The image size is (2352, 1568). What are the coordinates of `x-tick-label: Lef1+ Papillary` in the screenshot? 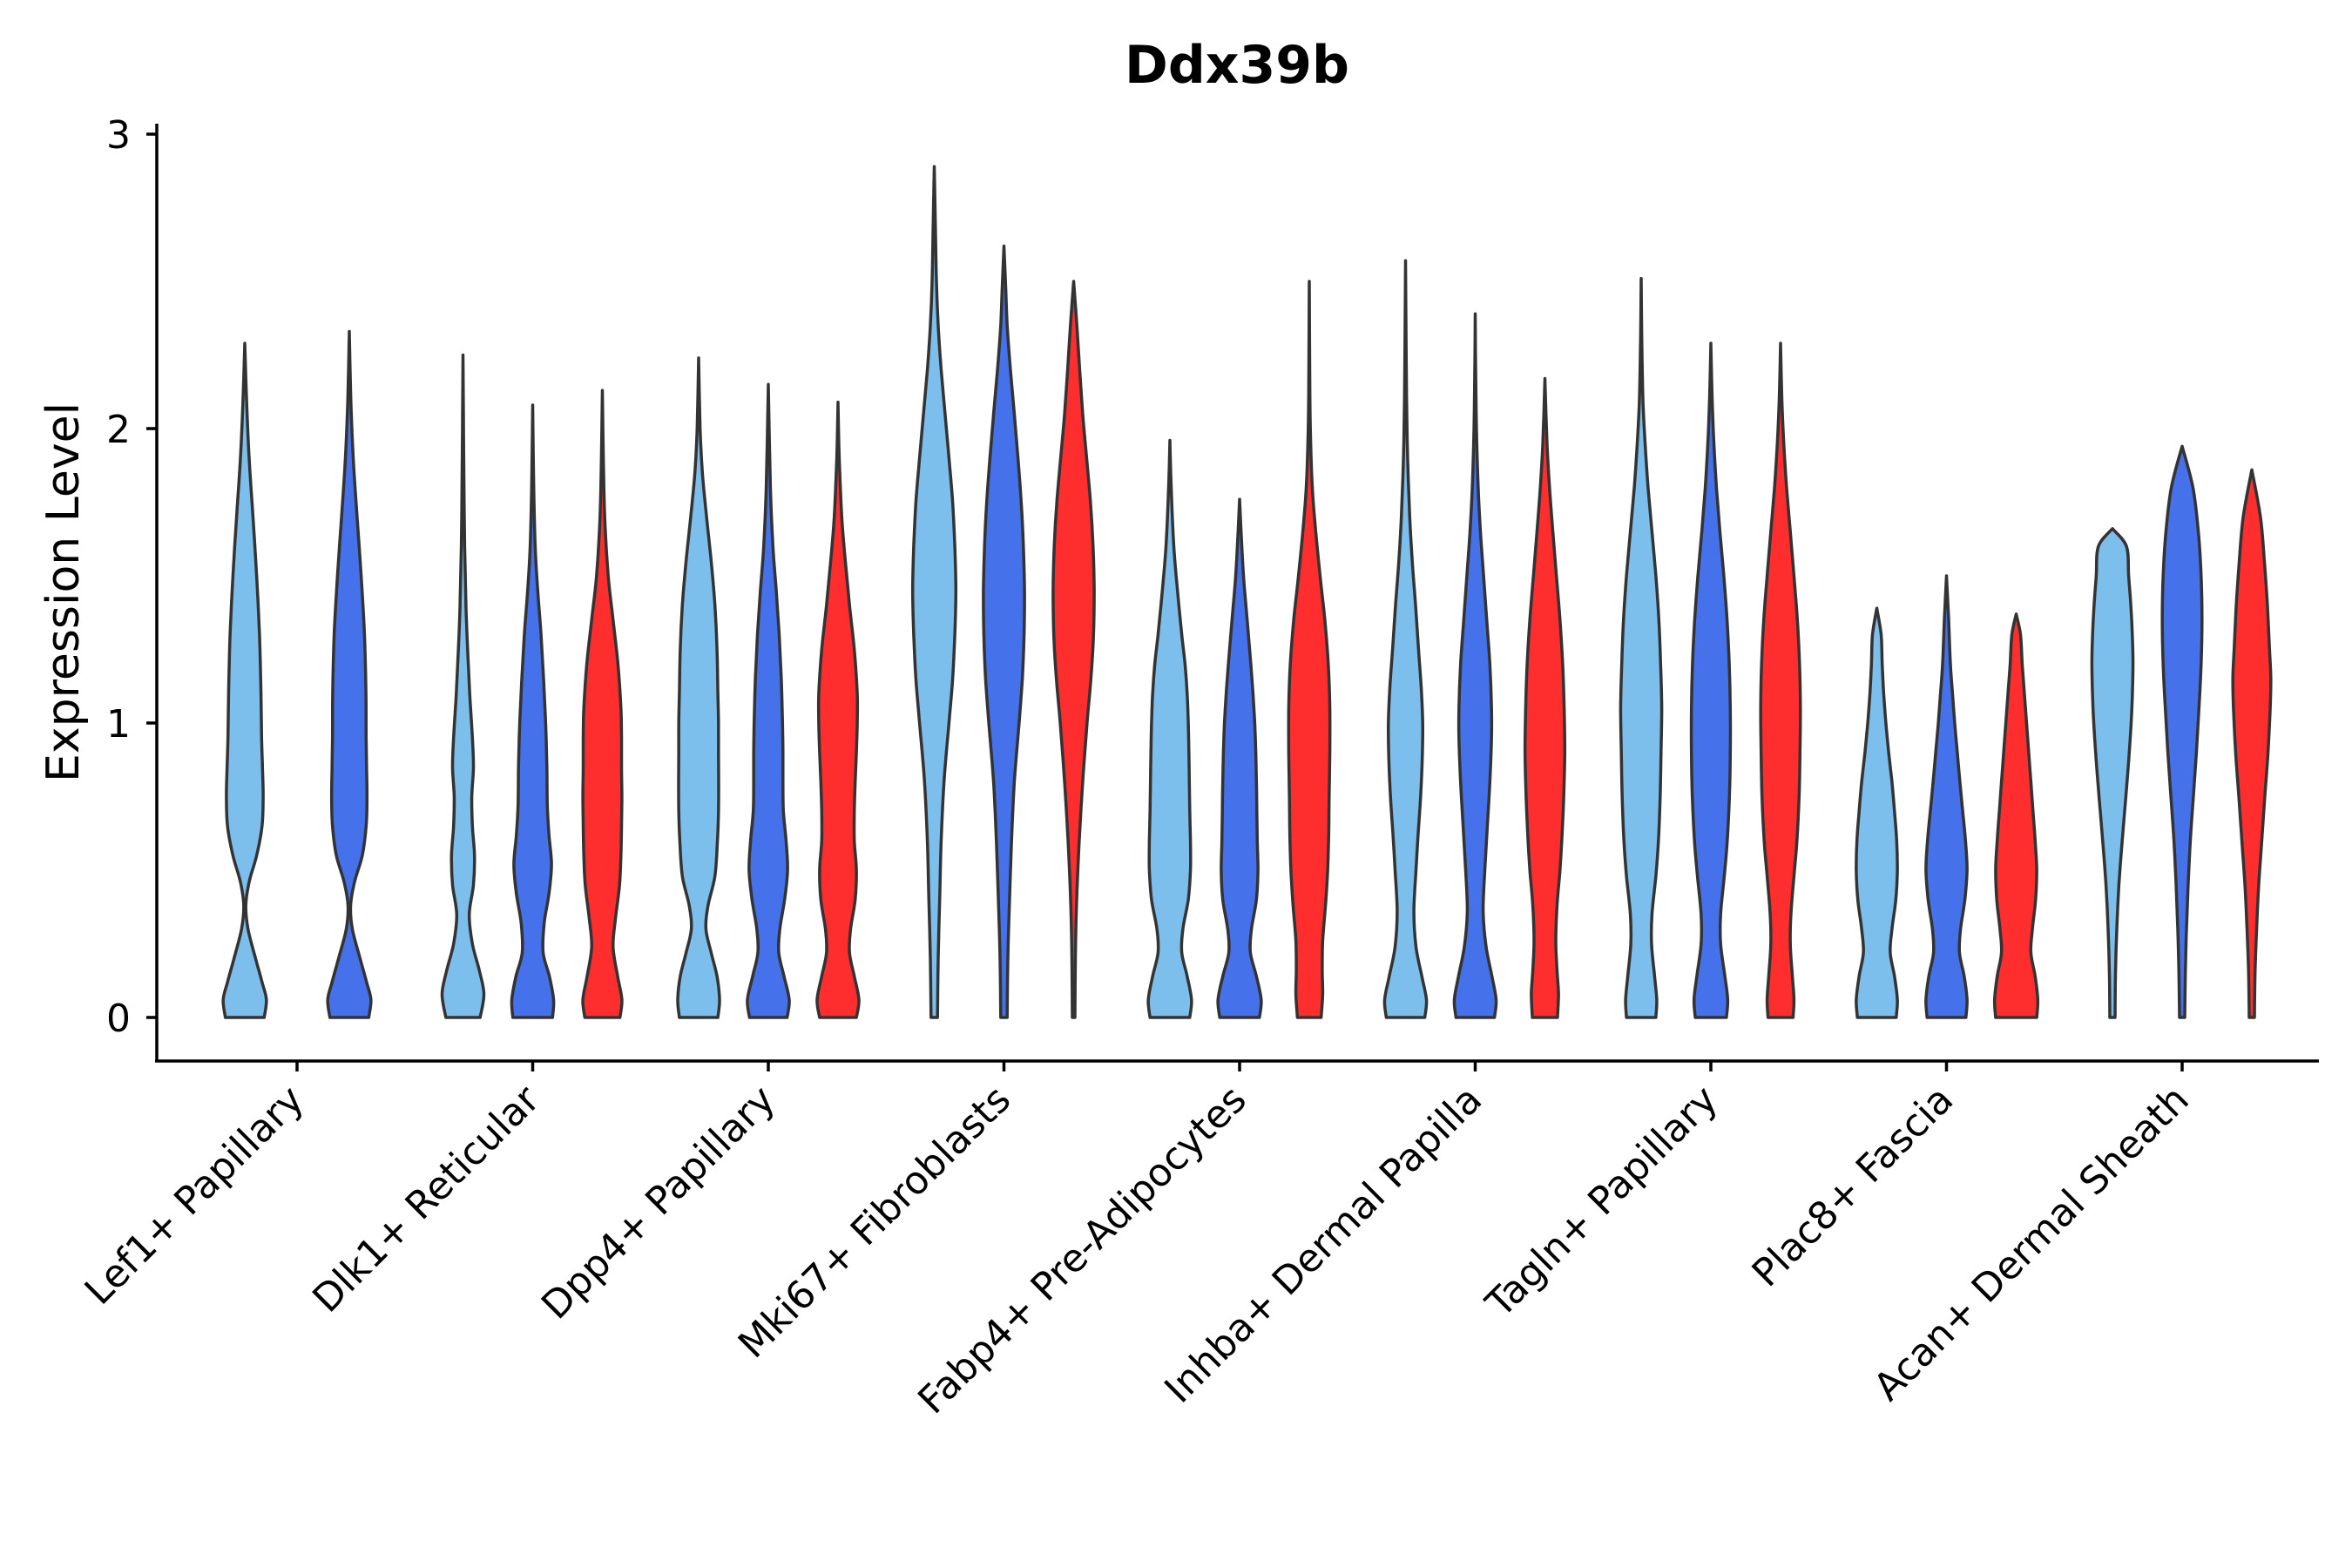 It's located at (195, 1196).